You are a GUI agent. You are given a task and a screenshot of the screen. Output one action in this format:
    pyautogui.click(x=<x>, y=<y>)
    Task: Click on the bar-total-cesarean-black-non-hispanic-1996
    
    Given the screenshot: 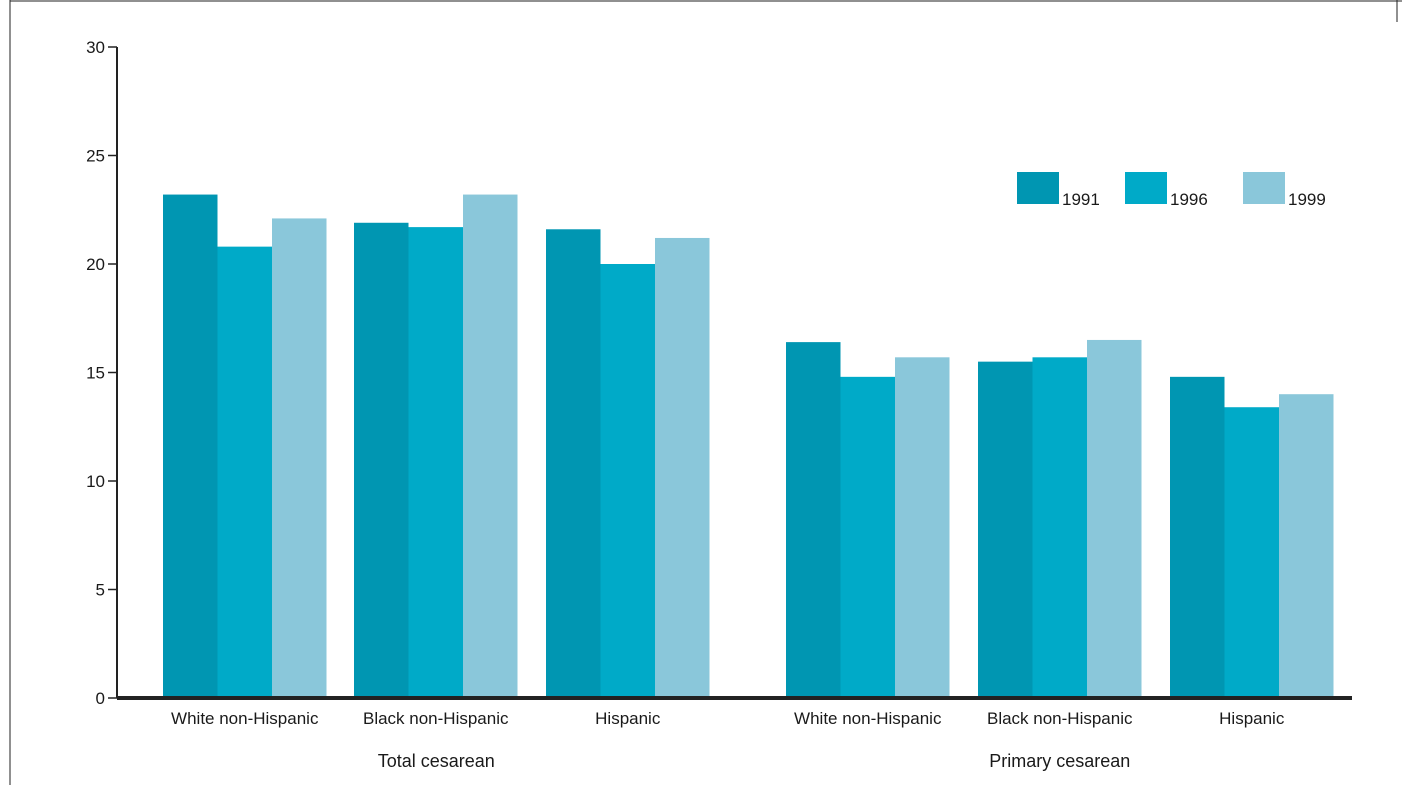 What is the action you would take?
    pyautogui.click(x=435, y=463)
    